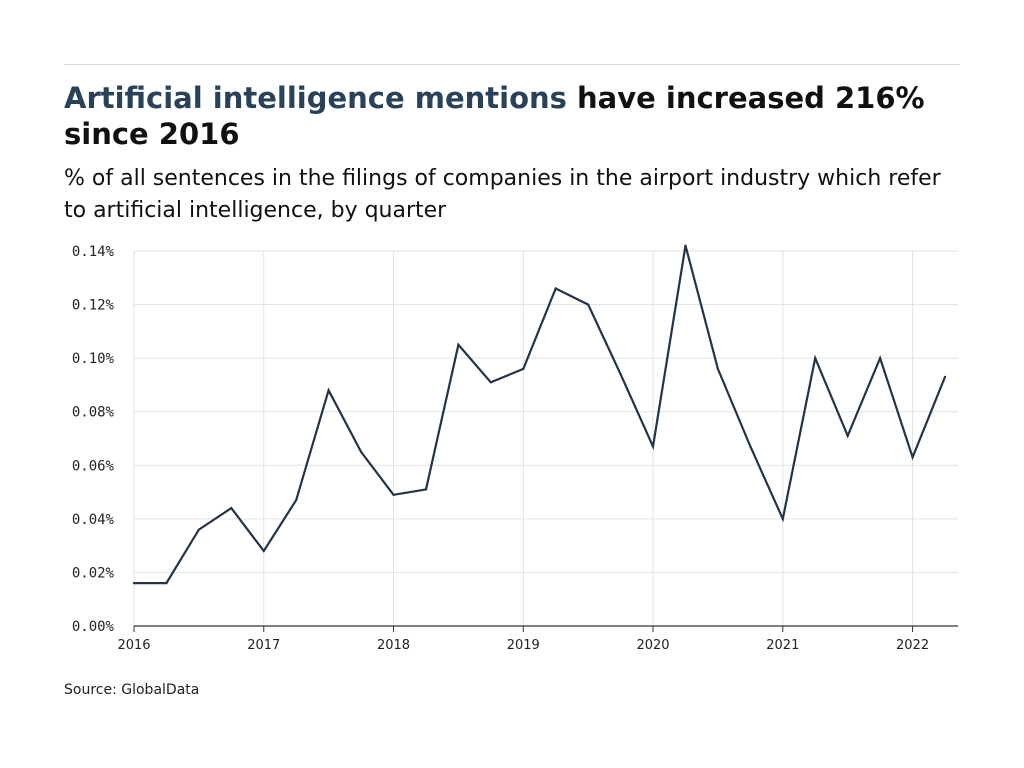 Image resolution: width=1024 pixels, height=768 pixels. I want to click on y-axis-ticks: 0.00% 0.02% 0.04% 0.06% 0.08% 0.10% 0.12% 0.14%, so click(93, 439).